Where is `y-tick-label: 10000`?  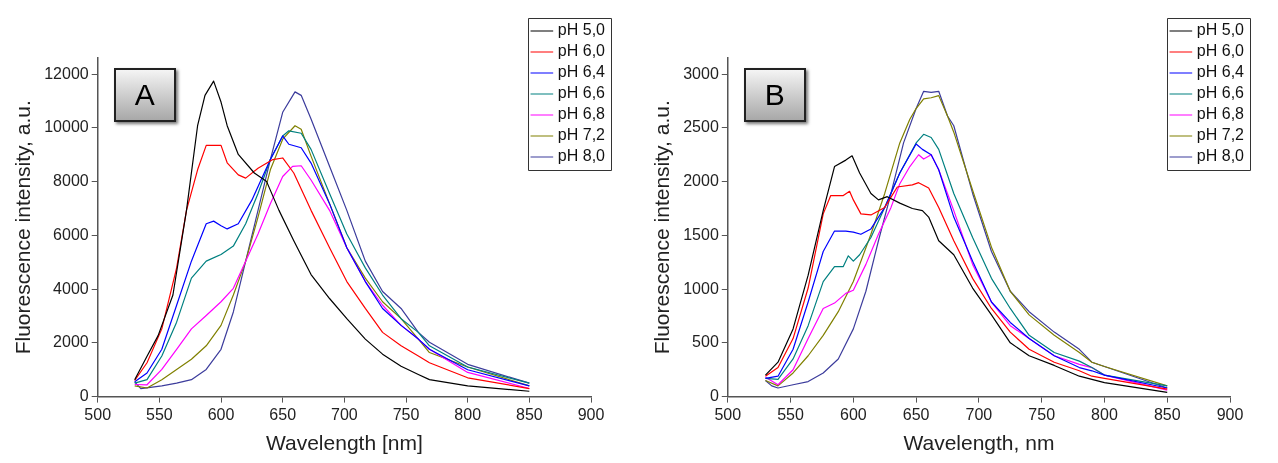 y-tick-label: 10000 is located at coordinates (66, 127).